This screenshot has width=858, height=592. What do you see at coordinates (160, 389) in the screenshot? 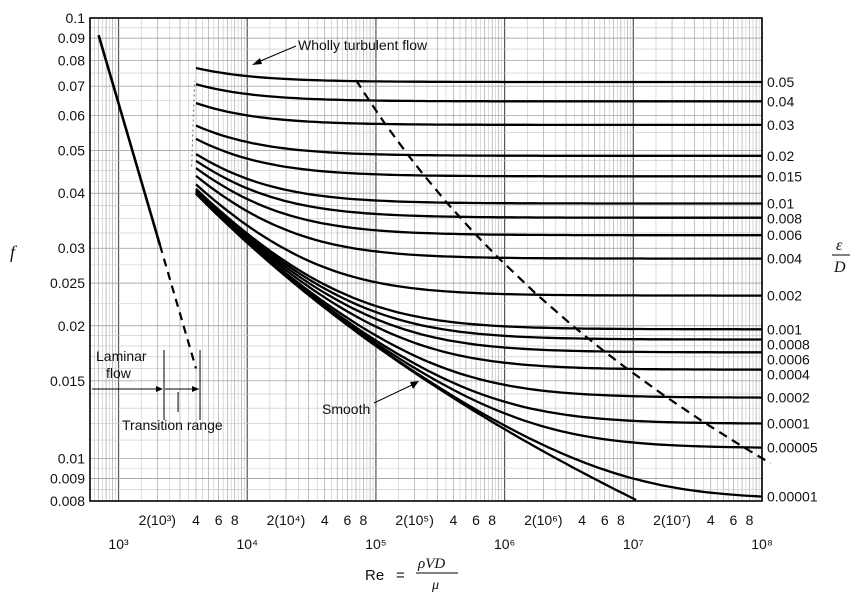
I see `laminar-range-arrowhead` at bounding box center [160, 389].